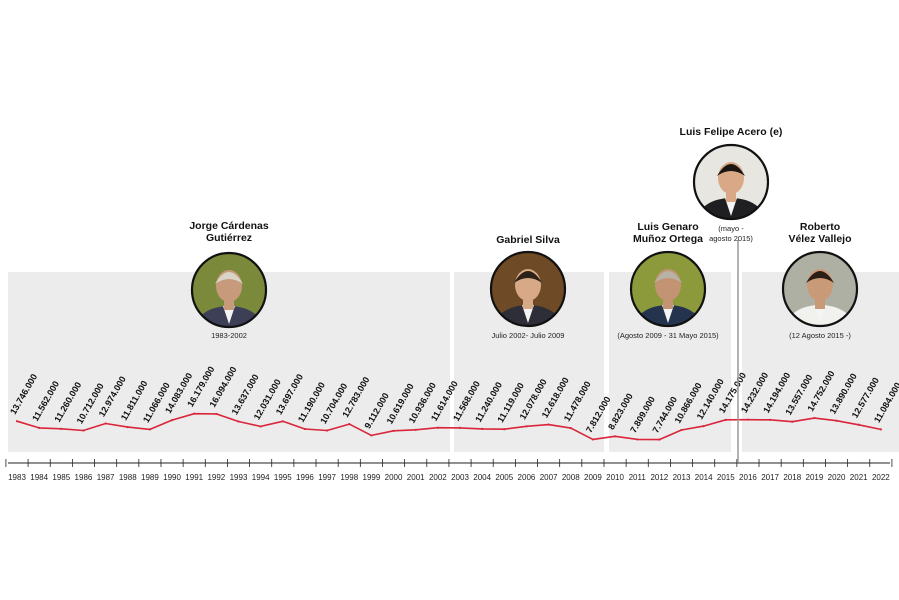  Describe the element at coordinates (748, 477) in the screenshot. I see `year-label: 2016` at that location.